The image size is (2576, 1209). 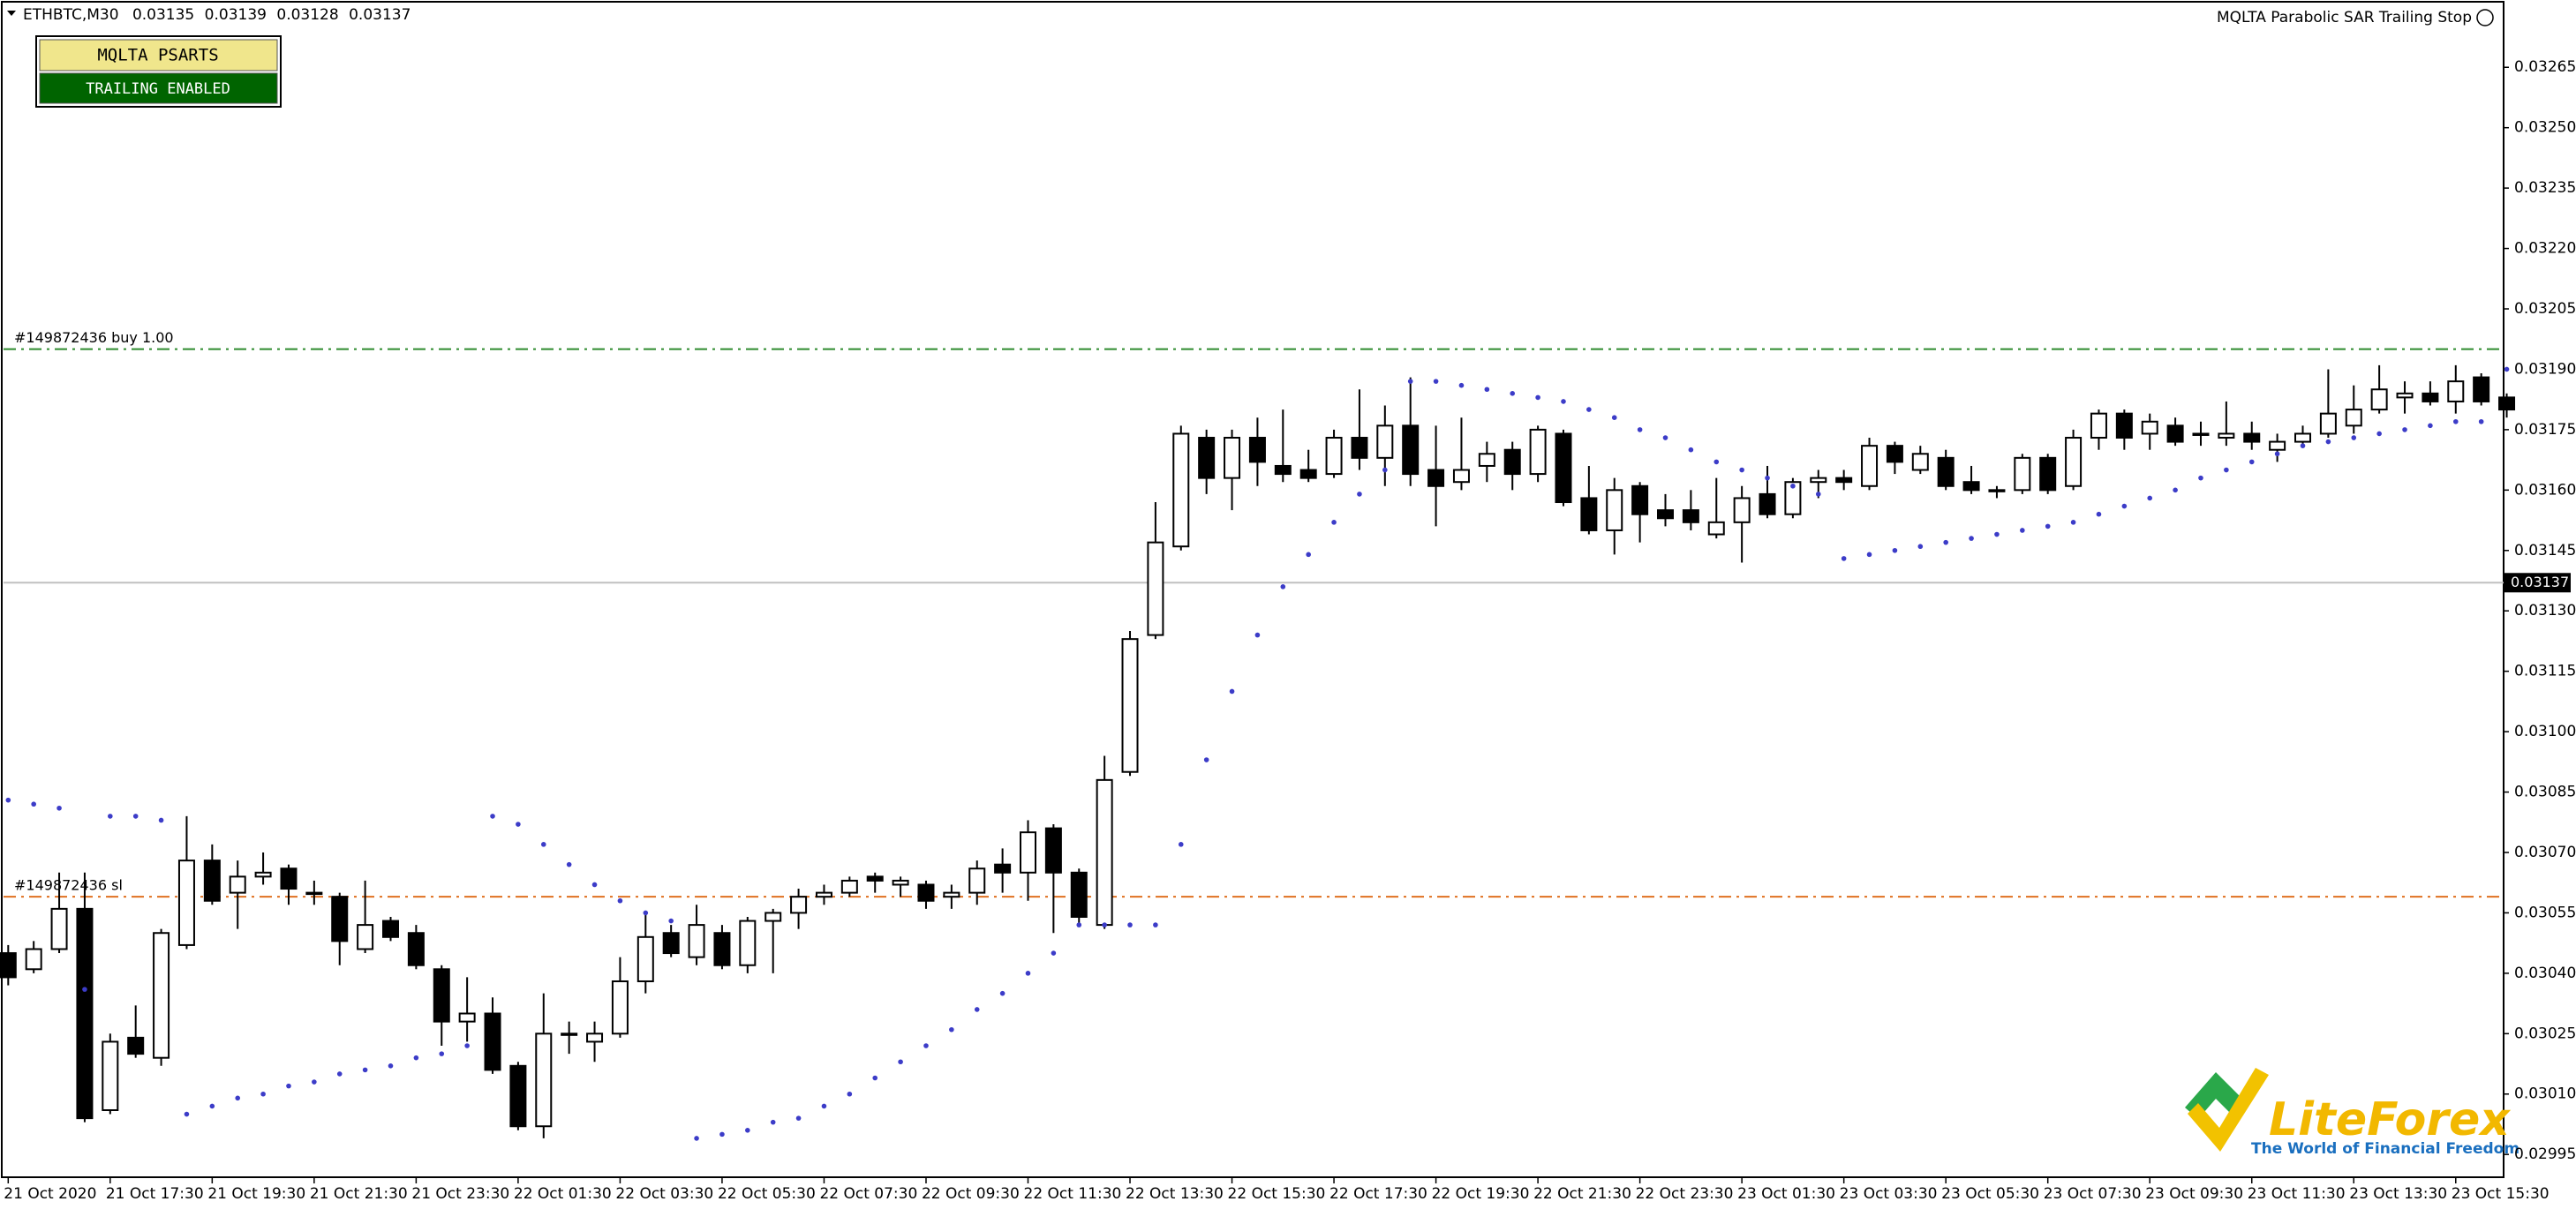 What do you see at coordinates (71, 15) in the screenshot?
I see `symbol: ETHBTC,M30` at bounding box center [71, 15].